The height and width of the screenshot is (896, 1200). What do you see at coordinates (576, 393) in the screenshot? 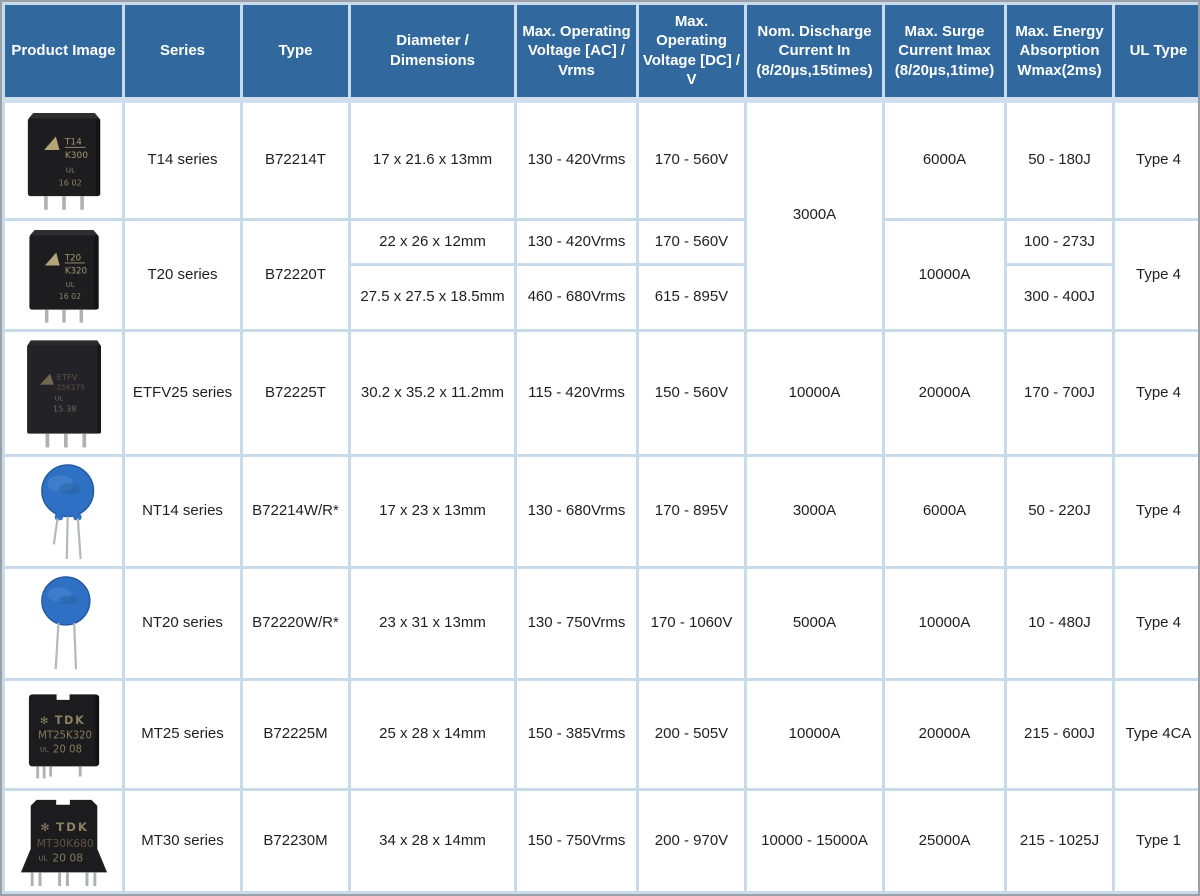
I see `voltage-ac-cell: 115 - 420Vrms` at bounding box center [576, 393].